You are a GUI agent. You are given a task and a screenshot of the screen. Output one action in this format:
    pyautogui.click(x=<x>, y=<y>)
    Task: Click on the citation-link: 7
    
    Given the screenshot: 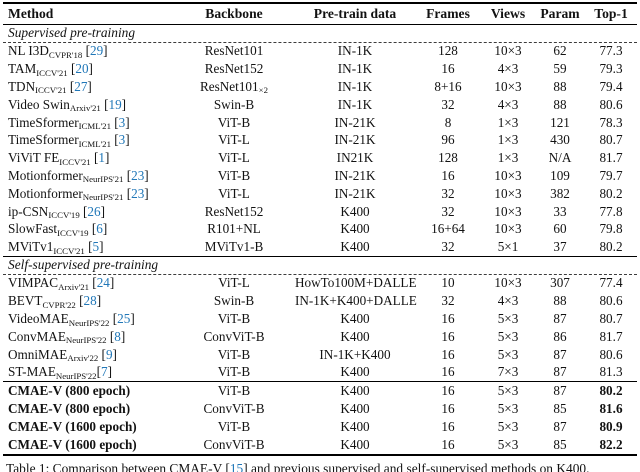 What is the action you would take?
    pyautogui.click(x=104, y=372)
    